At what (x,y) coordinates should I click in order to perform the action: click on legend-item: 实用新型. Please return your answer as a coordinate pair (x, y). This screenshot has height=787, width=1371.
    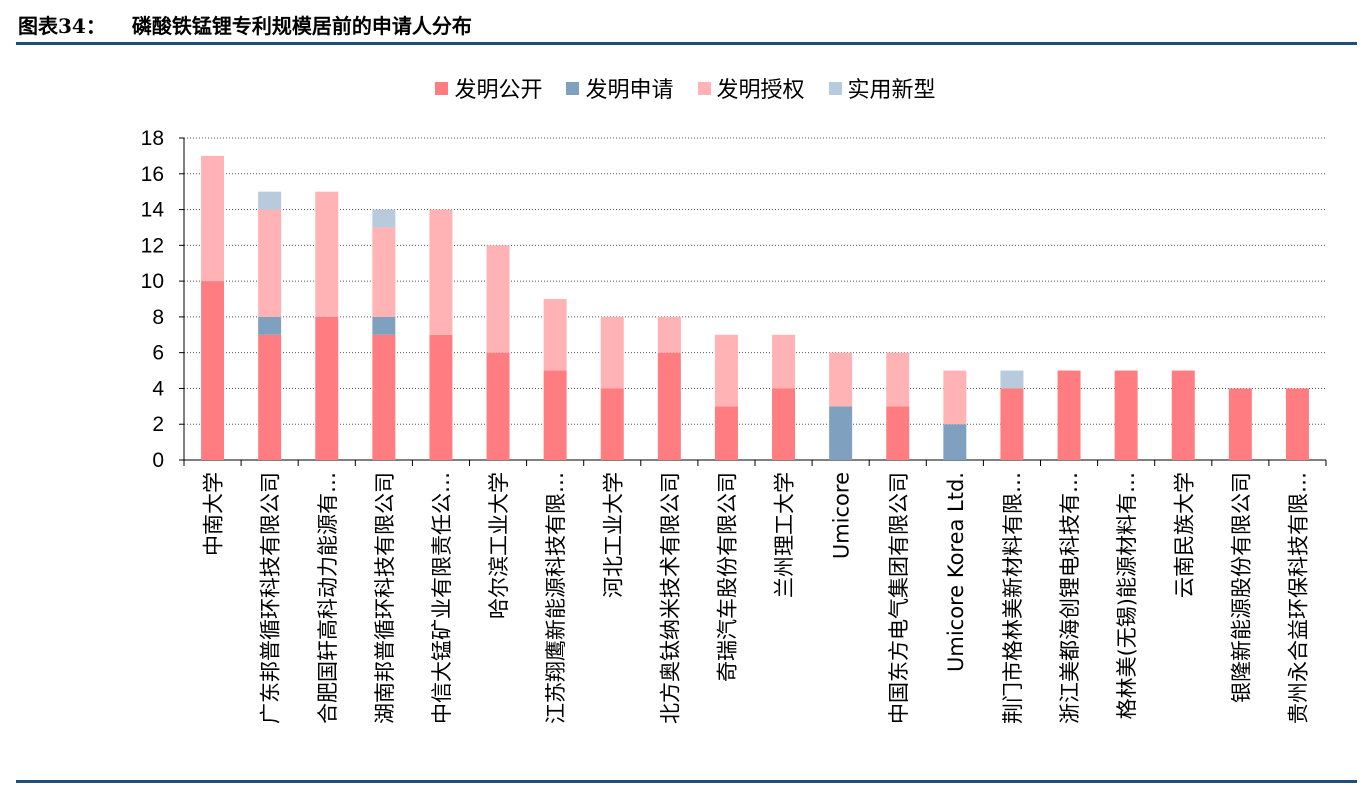
    Looking at the image, I should click on (882, 88).